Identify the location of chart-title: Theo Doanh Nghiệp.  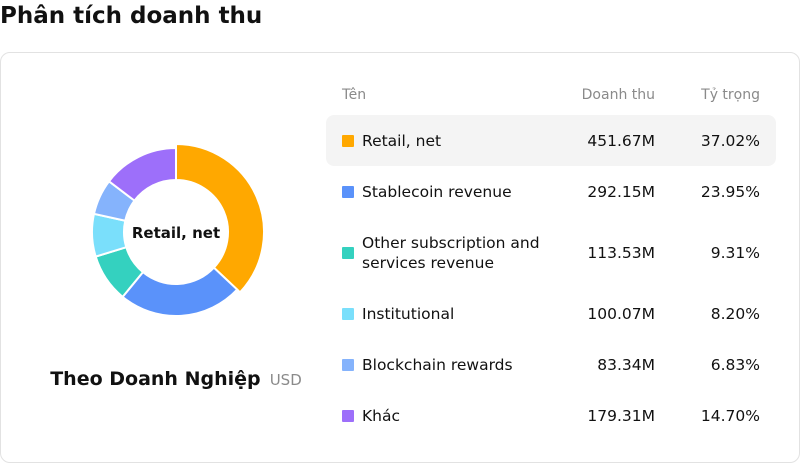
(155, 379).